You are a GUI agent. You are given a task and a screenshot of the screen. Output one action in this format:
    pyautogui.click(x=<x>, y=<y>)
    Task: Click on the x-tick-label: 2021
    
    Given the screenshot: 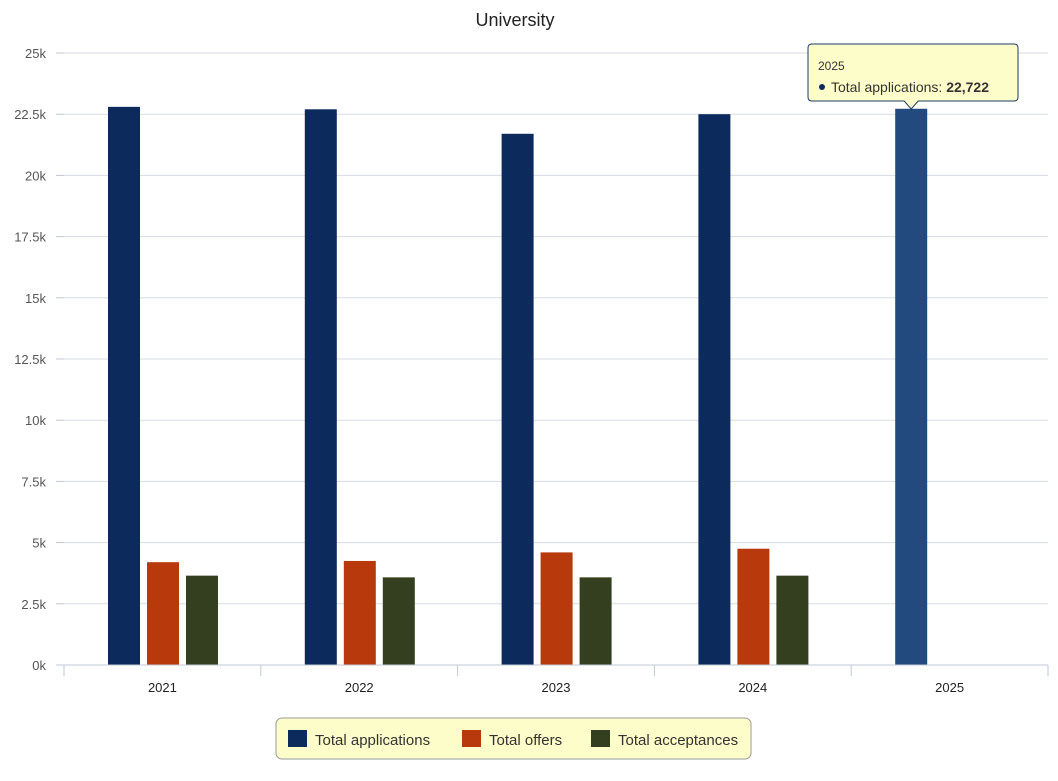 What is the action you would take?
    pyautogui.click(x=162, y=687)
    